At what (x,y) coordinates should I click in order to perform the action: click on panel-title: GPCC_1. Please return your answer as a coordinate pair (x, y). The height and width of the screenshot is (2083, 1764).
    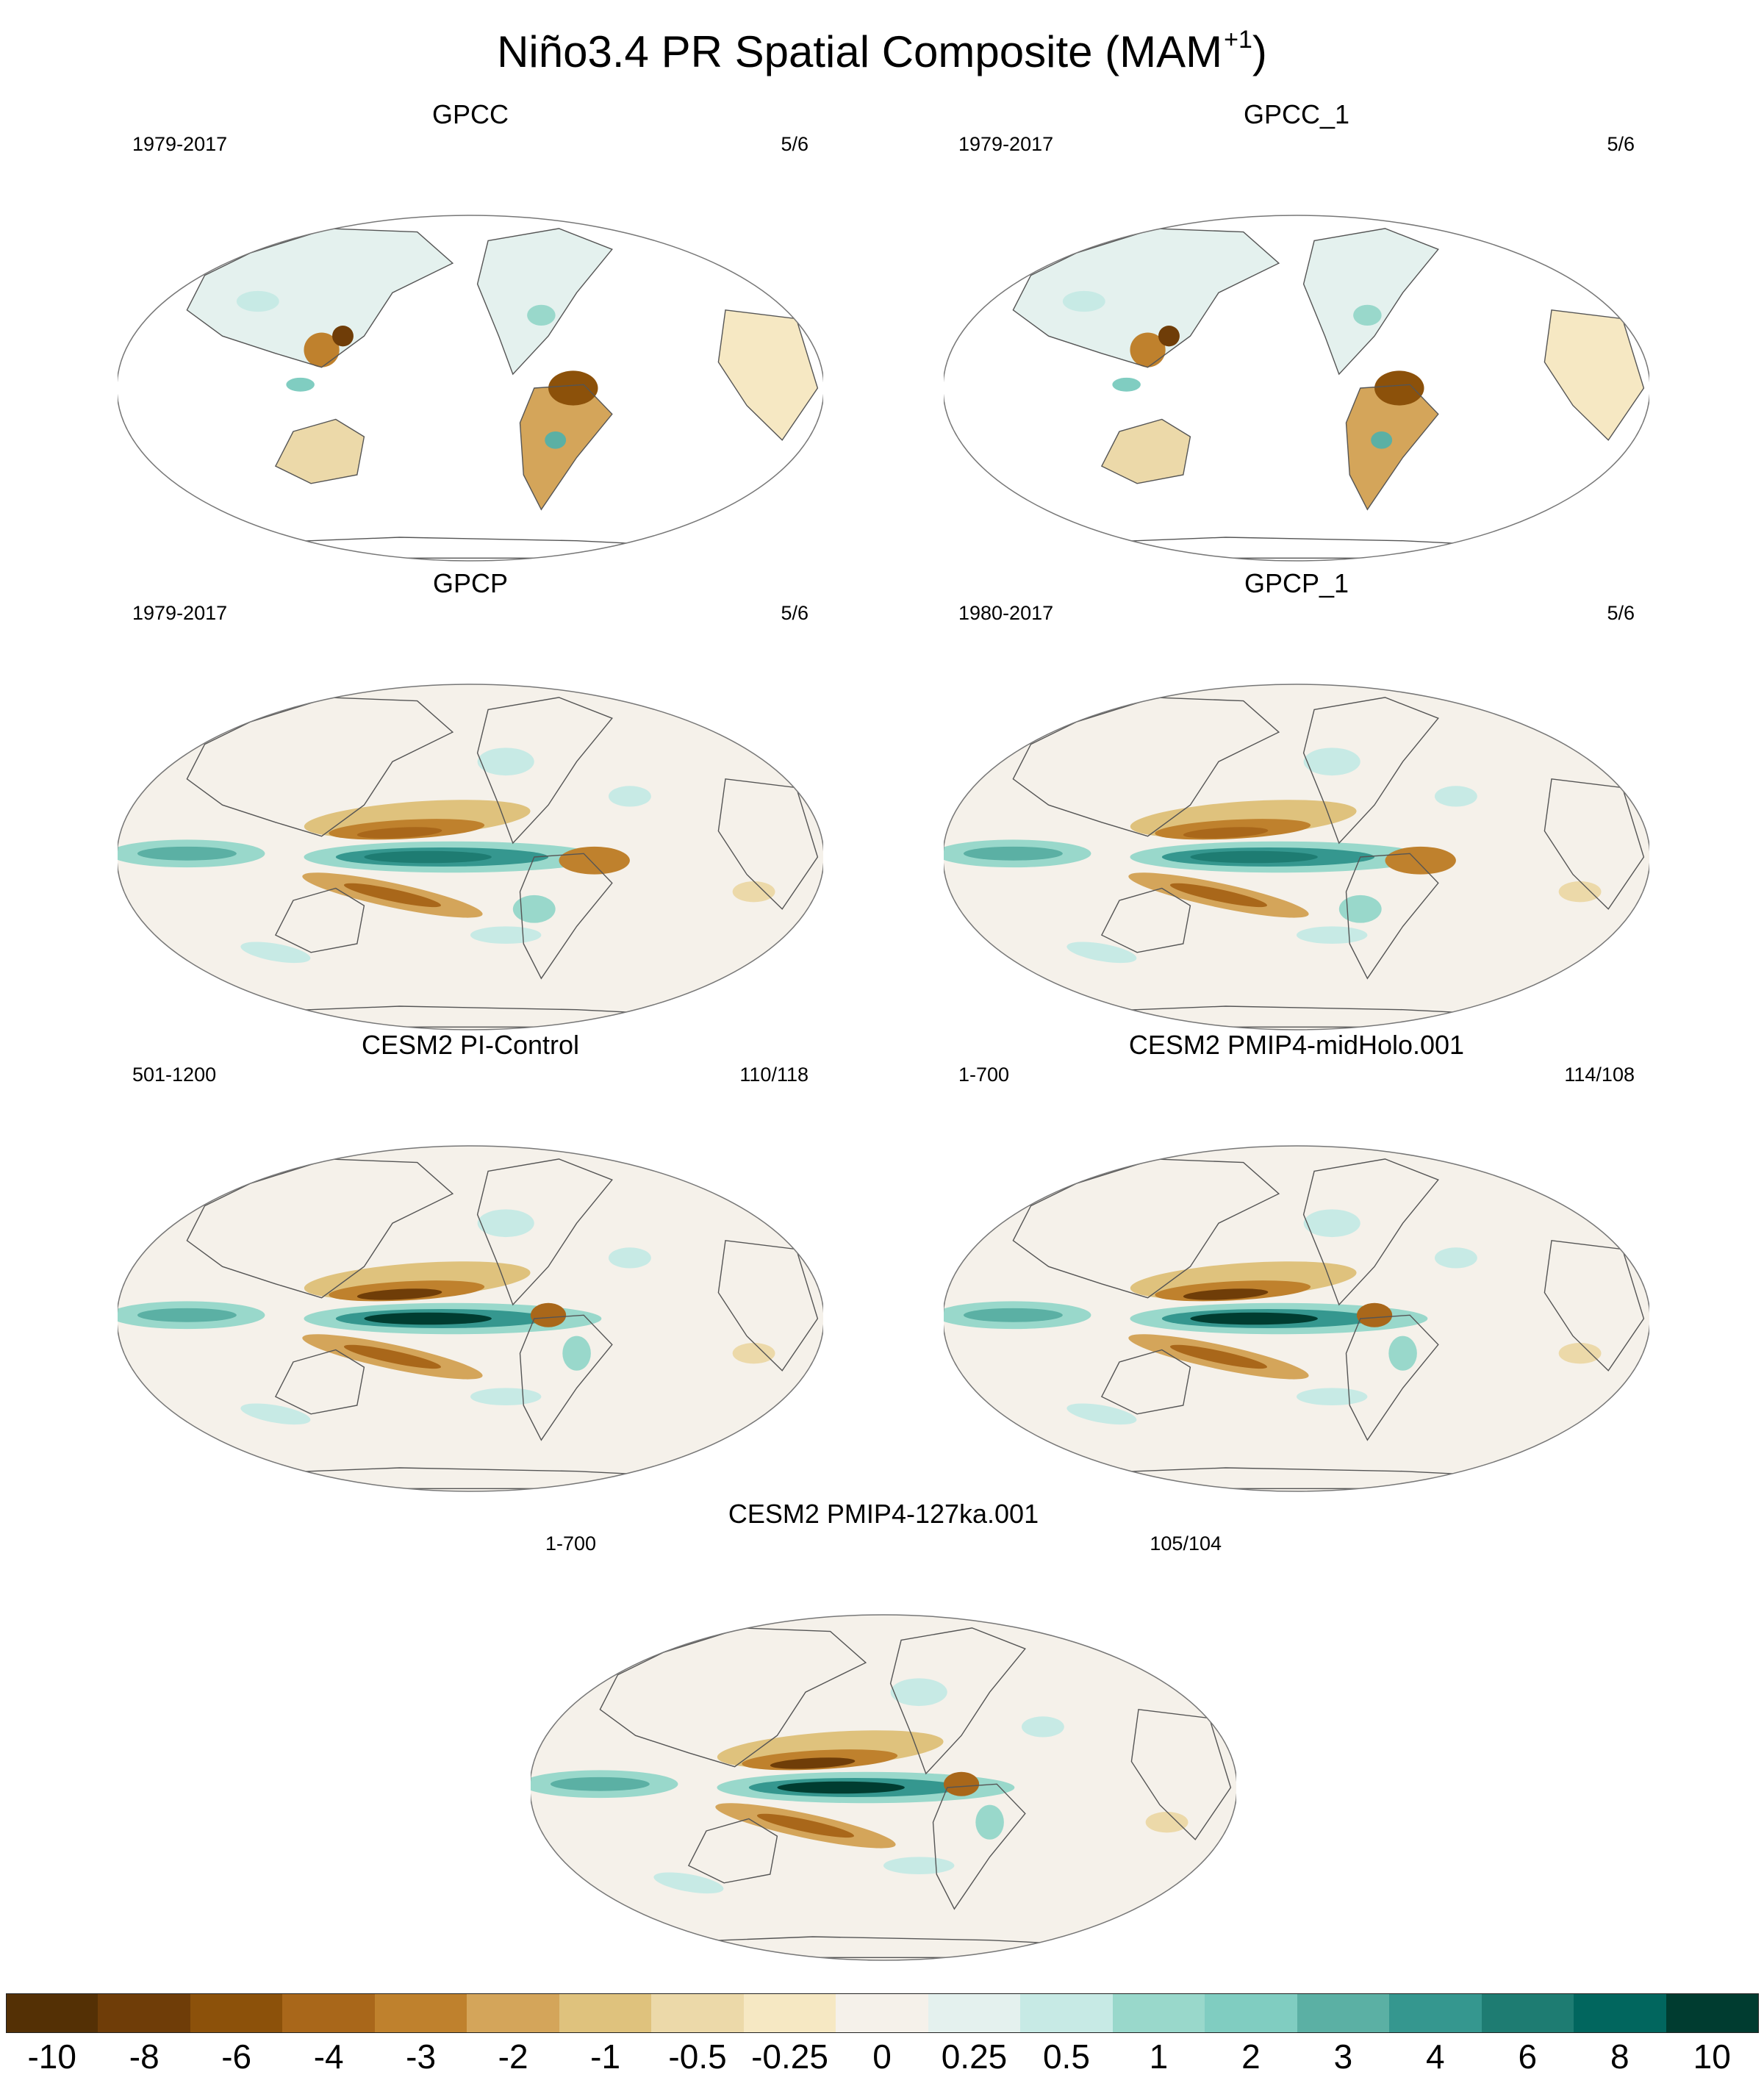
    Looking at the image, I should click on (1296, 114).